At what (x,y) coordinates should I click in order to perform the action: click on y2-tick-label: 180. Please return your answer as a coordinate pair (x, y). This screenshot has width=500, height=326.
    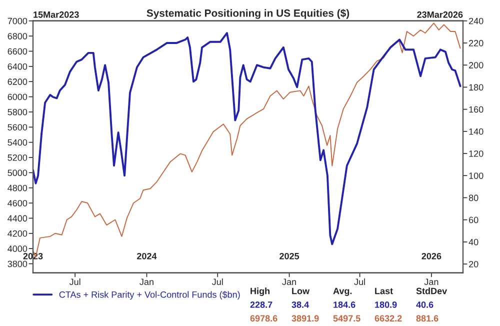
    Looking at the image, I should click on (476, 87).